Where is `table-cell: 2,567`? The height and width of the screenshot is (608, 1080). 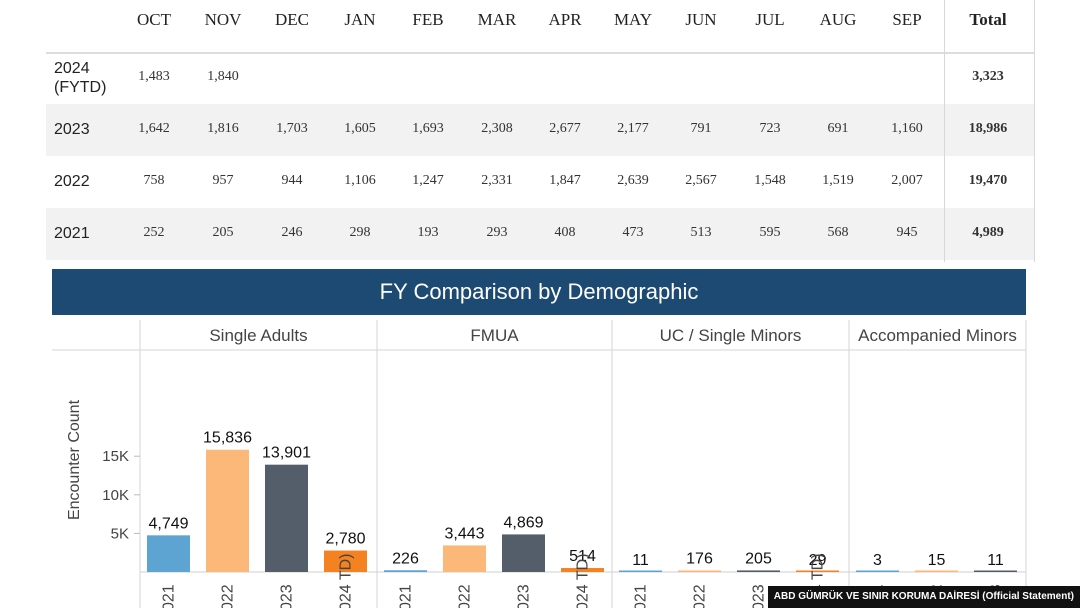 table-cell: 2,567 is located at coordinates (701, 180).